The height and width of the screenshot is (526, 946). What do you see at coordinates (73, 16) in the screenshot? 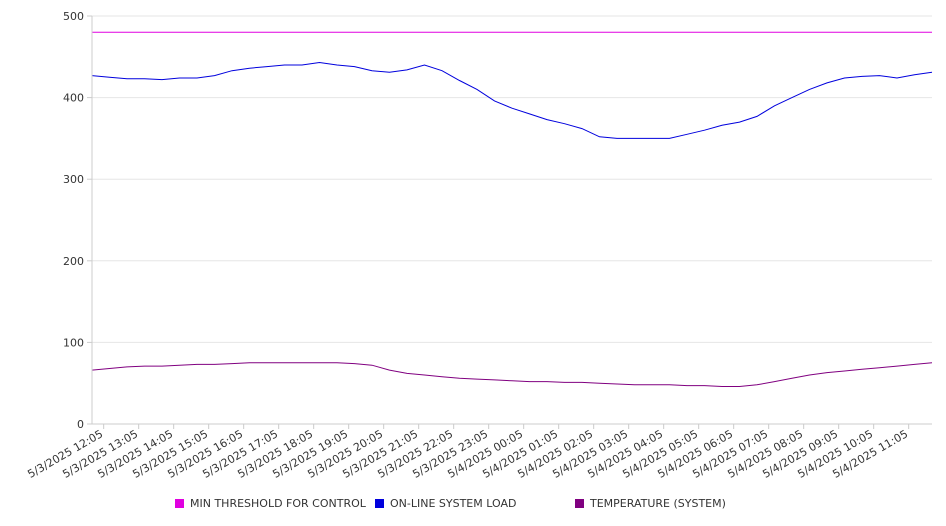
I see `y-tick-label: 500` at bounding box center [73, 16].